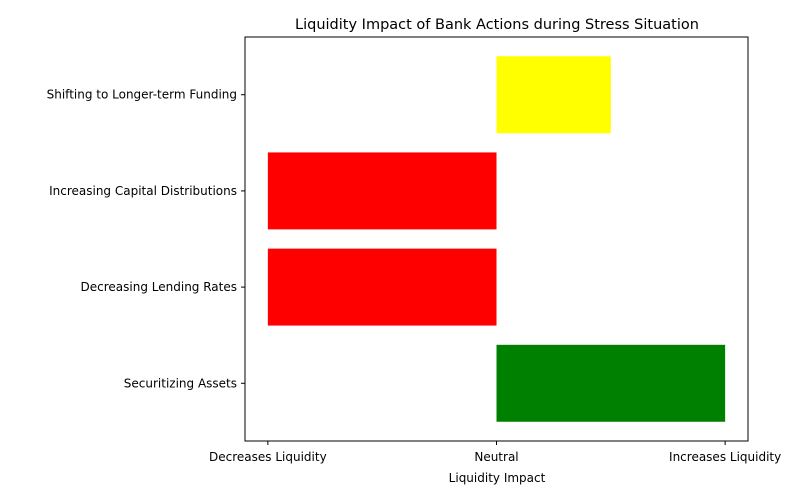 The image size is (800, 500). What do you see at coordinates (180, 383) in the screenshot?
I see `y-tick-label: Securitizing Assets` at bounding box center [180, 383].